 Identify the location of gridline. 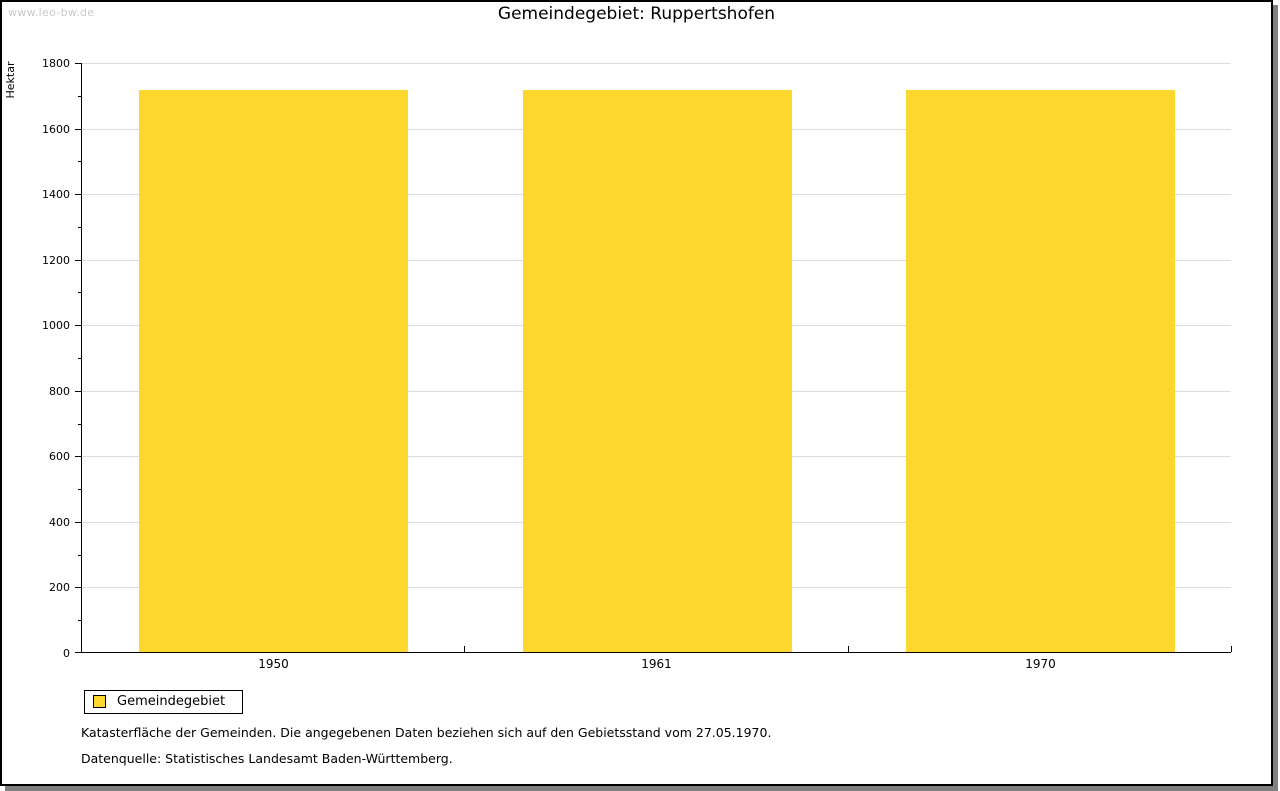
(656, 63).